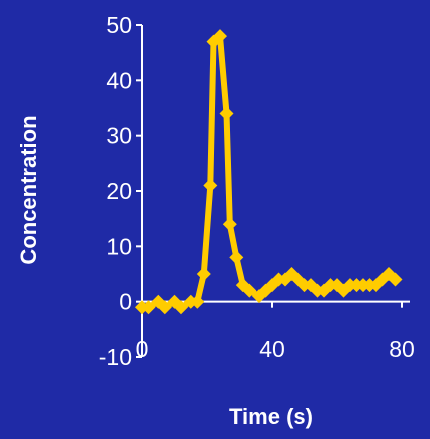  What do you see at coordinates (142, 349) in the screenshot?
I see `x-tick-label: 0` at bounding box center [142, 349].